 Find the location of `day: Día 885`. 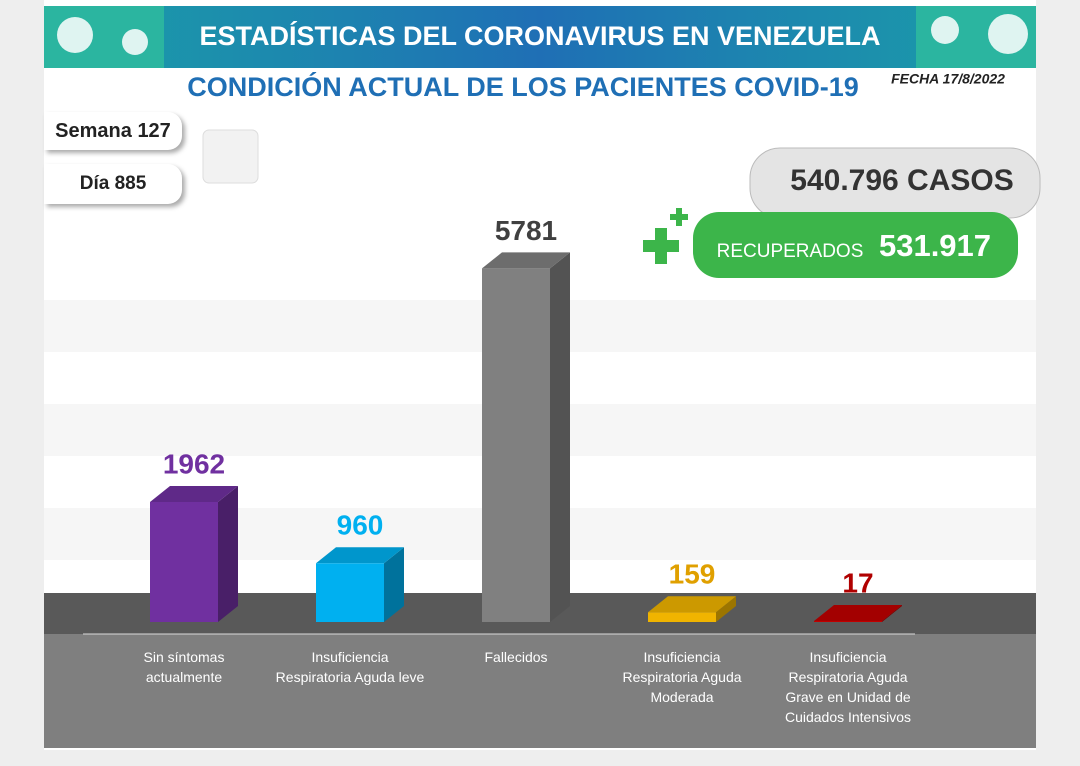

day: Día 885 is located at coordinates (113, 184).